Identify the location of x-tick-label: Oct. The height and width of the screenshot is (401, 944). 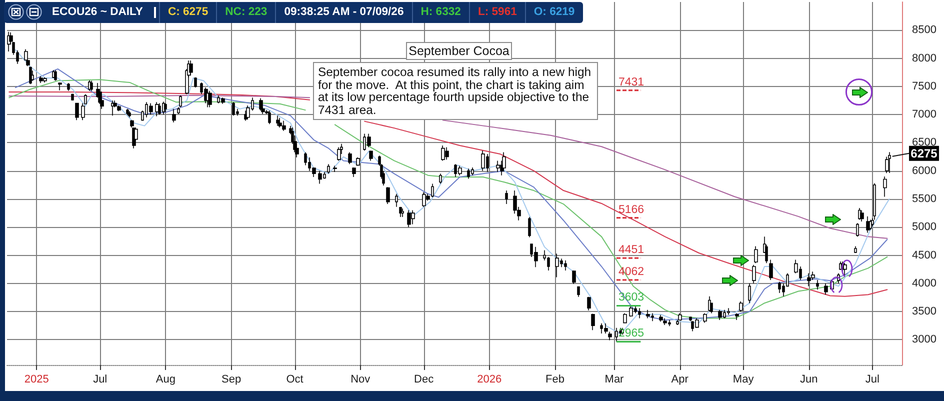
(295, 380).